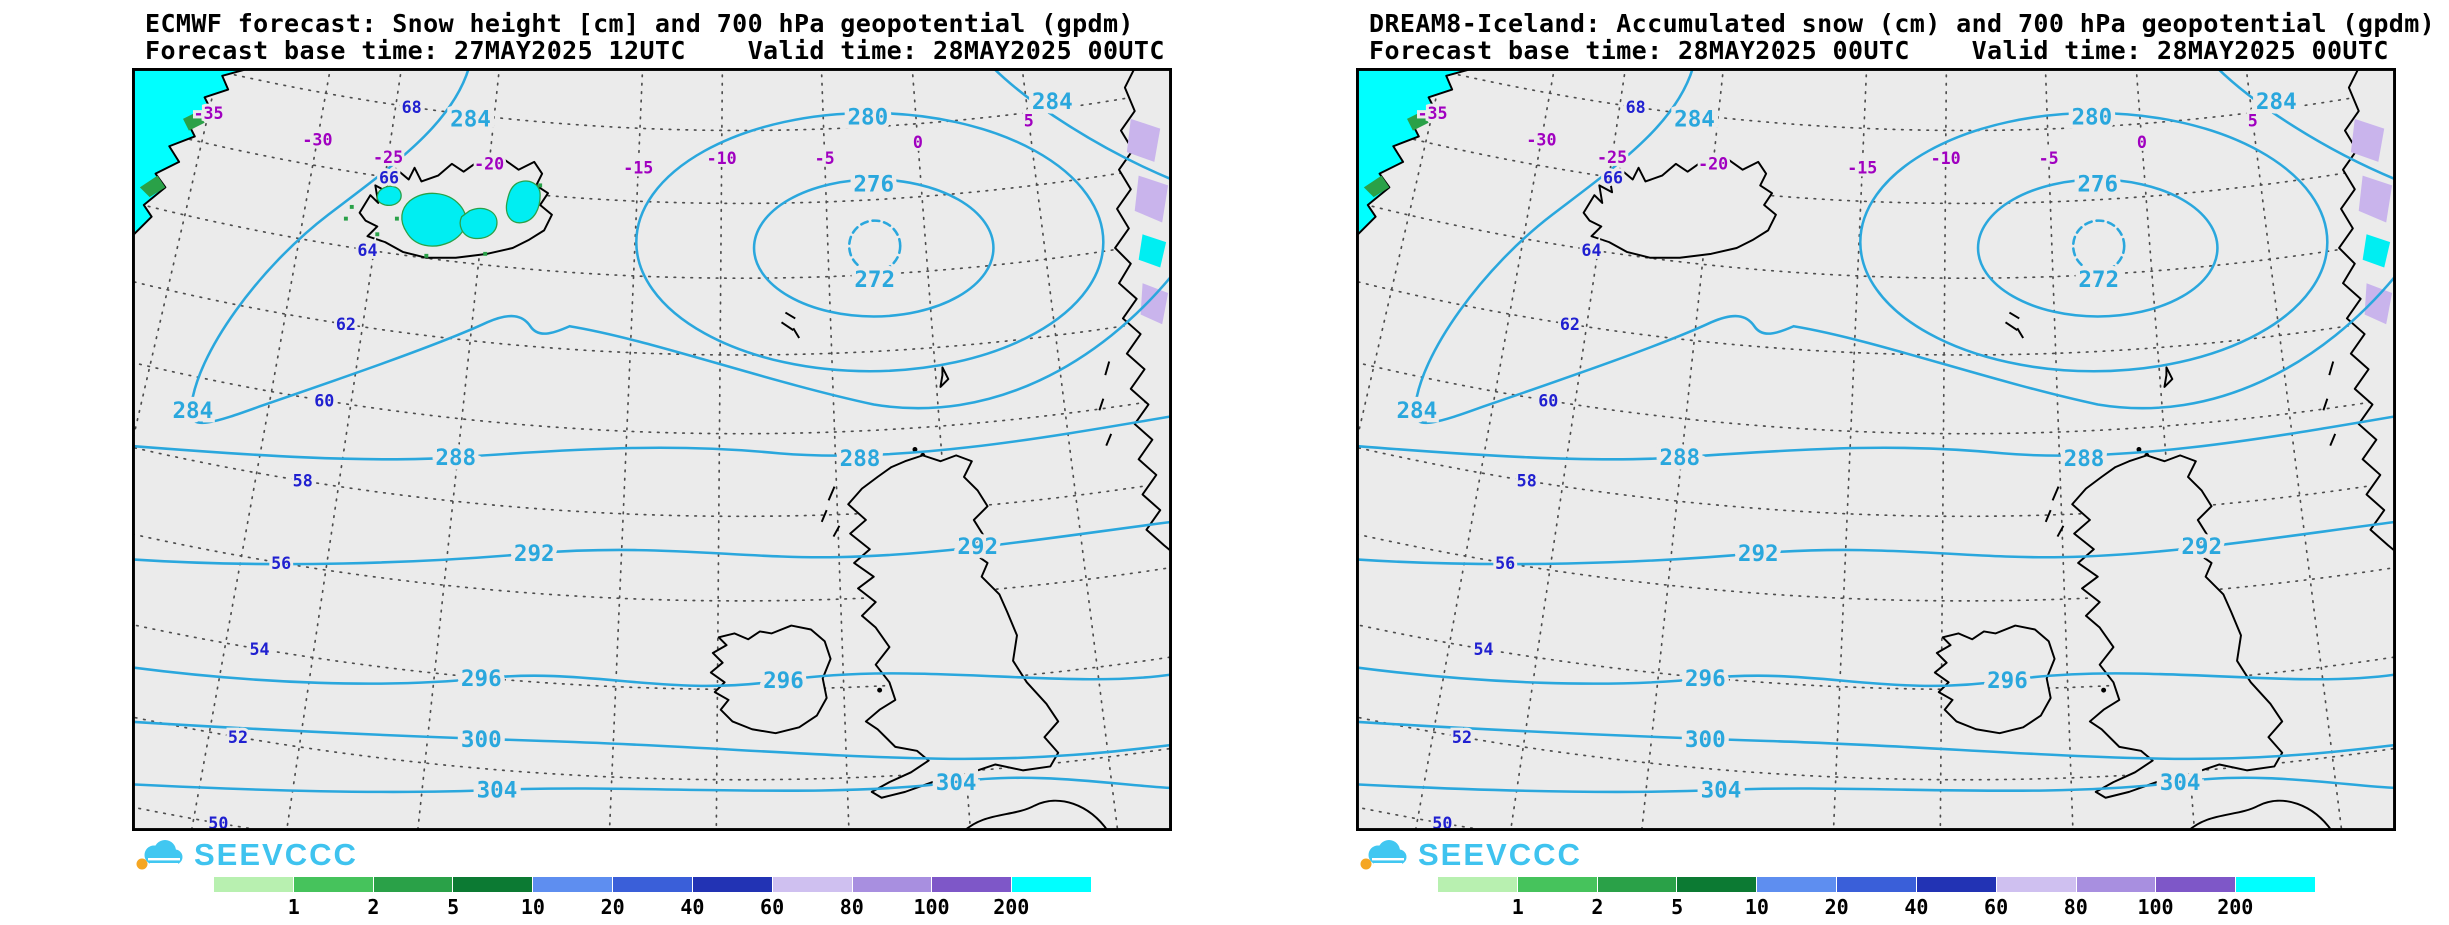 Image resolution: width=2449 pixels, height=925 pixels. Describe the element at coordinates (1705, 740) in the screenshot. I see `svg-text: 300` at that location.